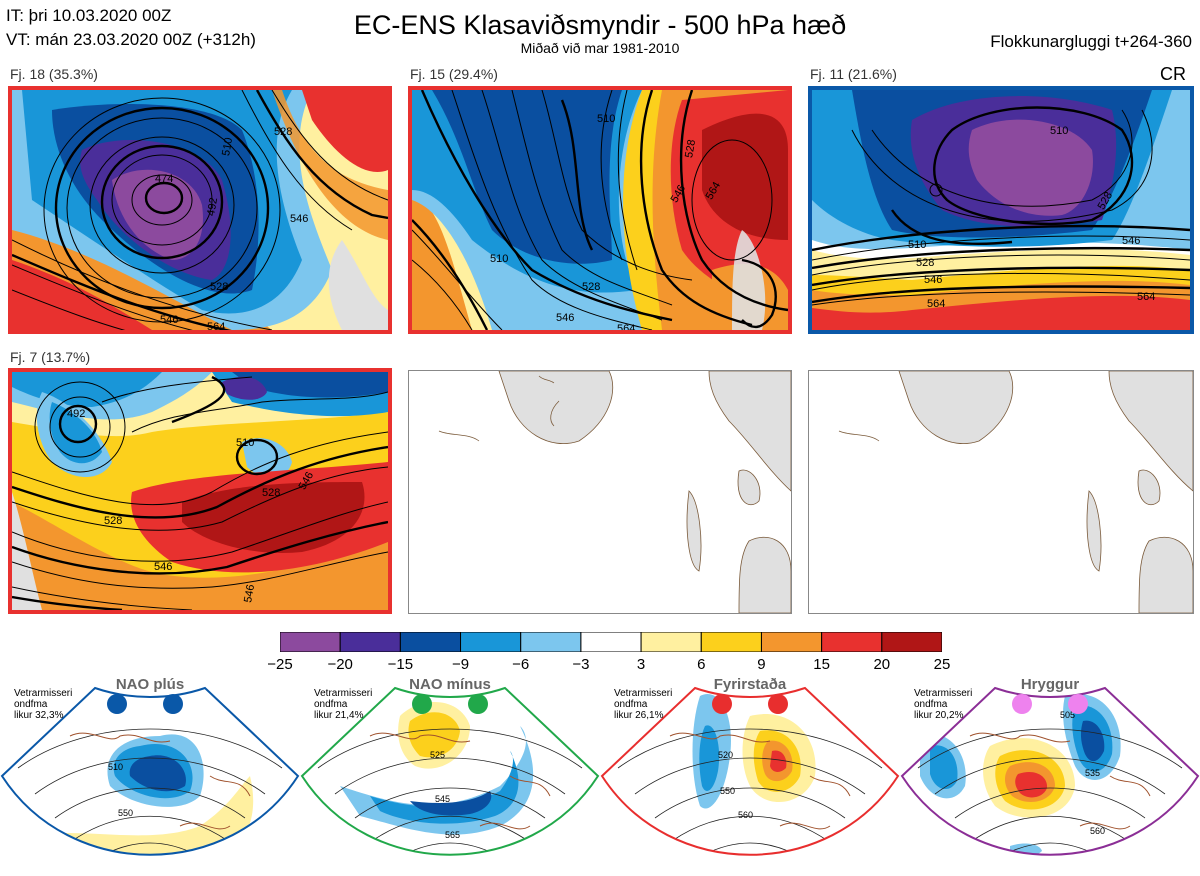 This screenshot has width=1200, height=876. Describe the element at coordinates (339, 715) in the screenshot. I see `regime-climate-line3-1: likur 21,4%` at that location.